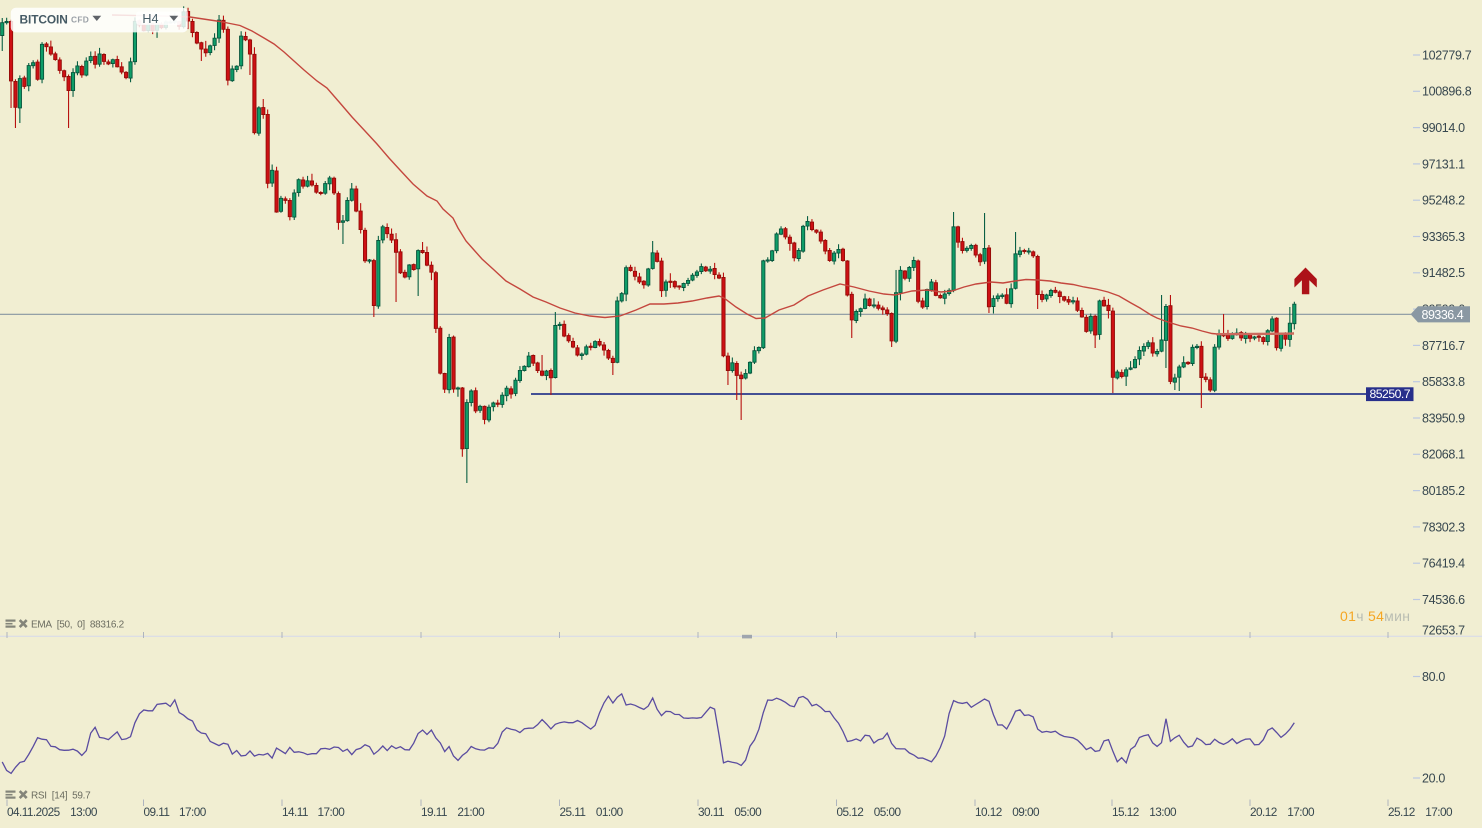 The width and height of the screenshot is (1482, 828). I want to click on svg-text: 76419.4, so click(1443, 564).